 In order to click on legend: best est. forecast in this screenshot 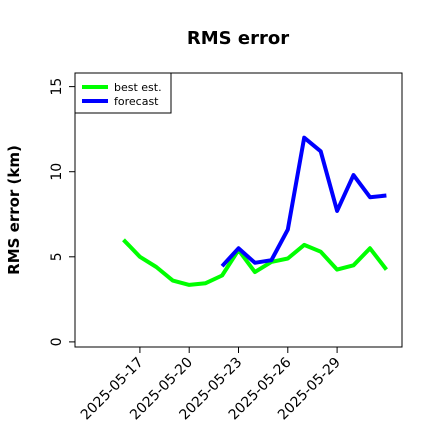, I will do `click(123, 93)`.